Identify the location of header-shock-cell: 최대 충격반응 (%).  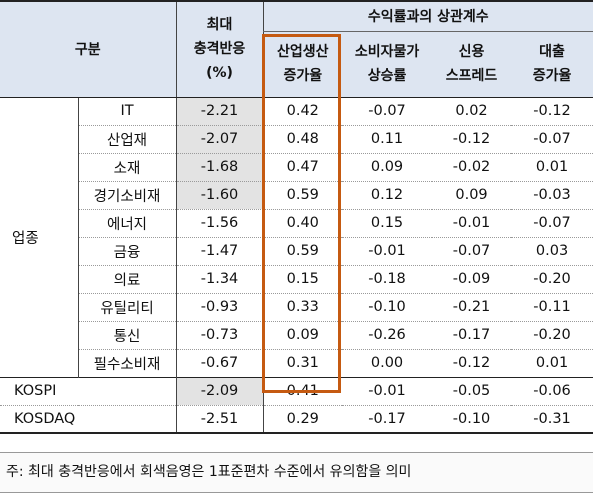
(219, 49).